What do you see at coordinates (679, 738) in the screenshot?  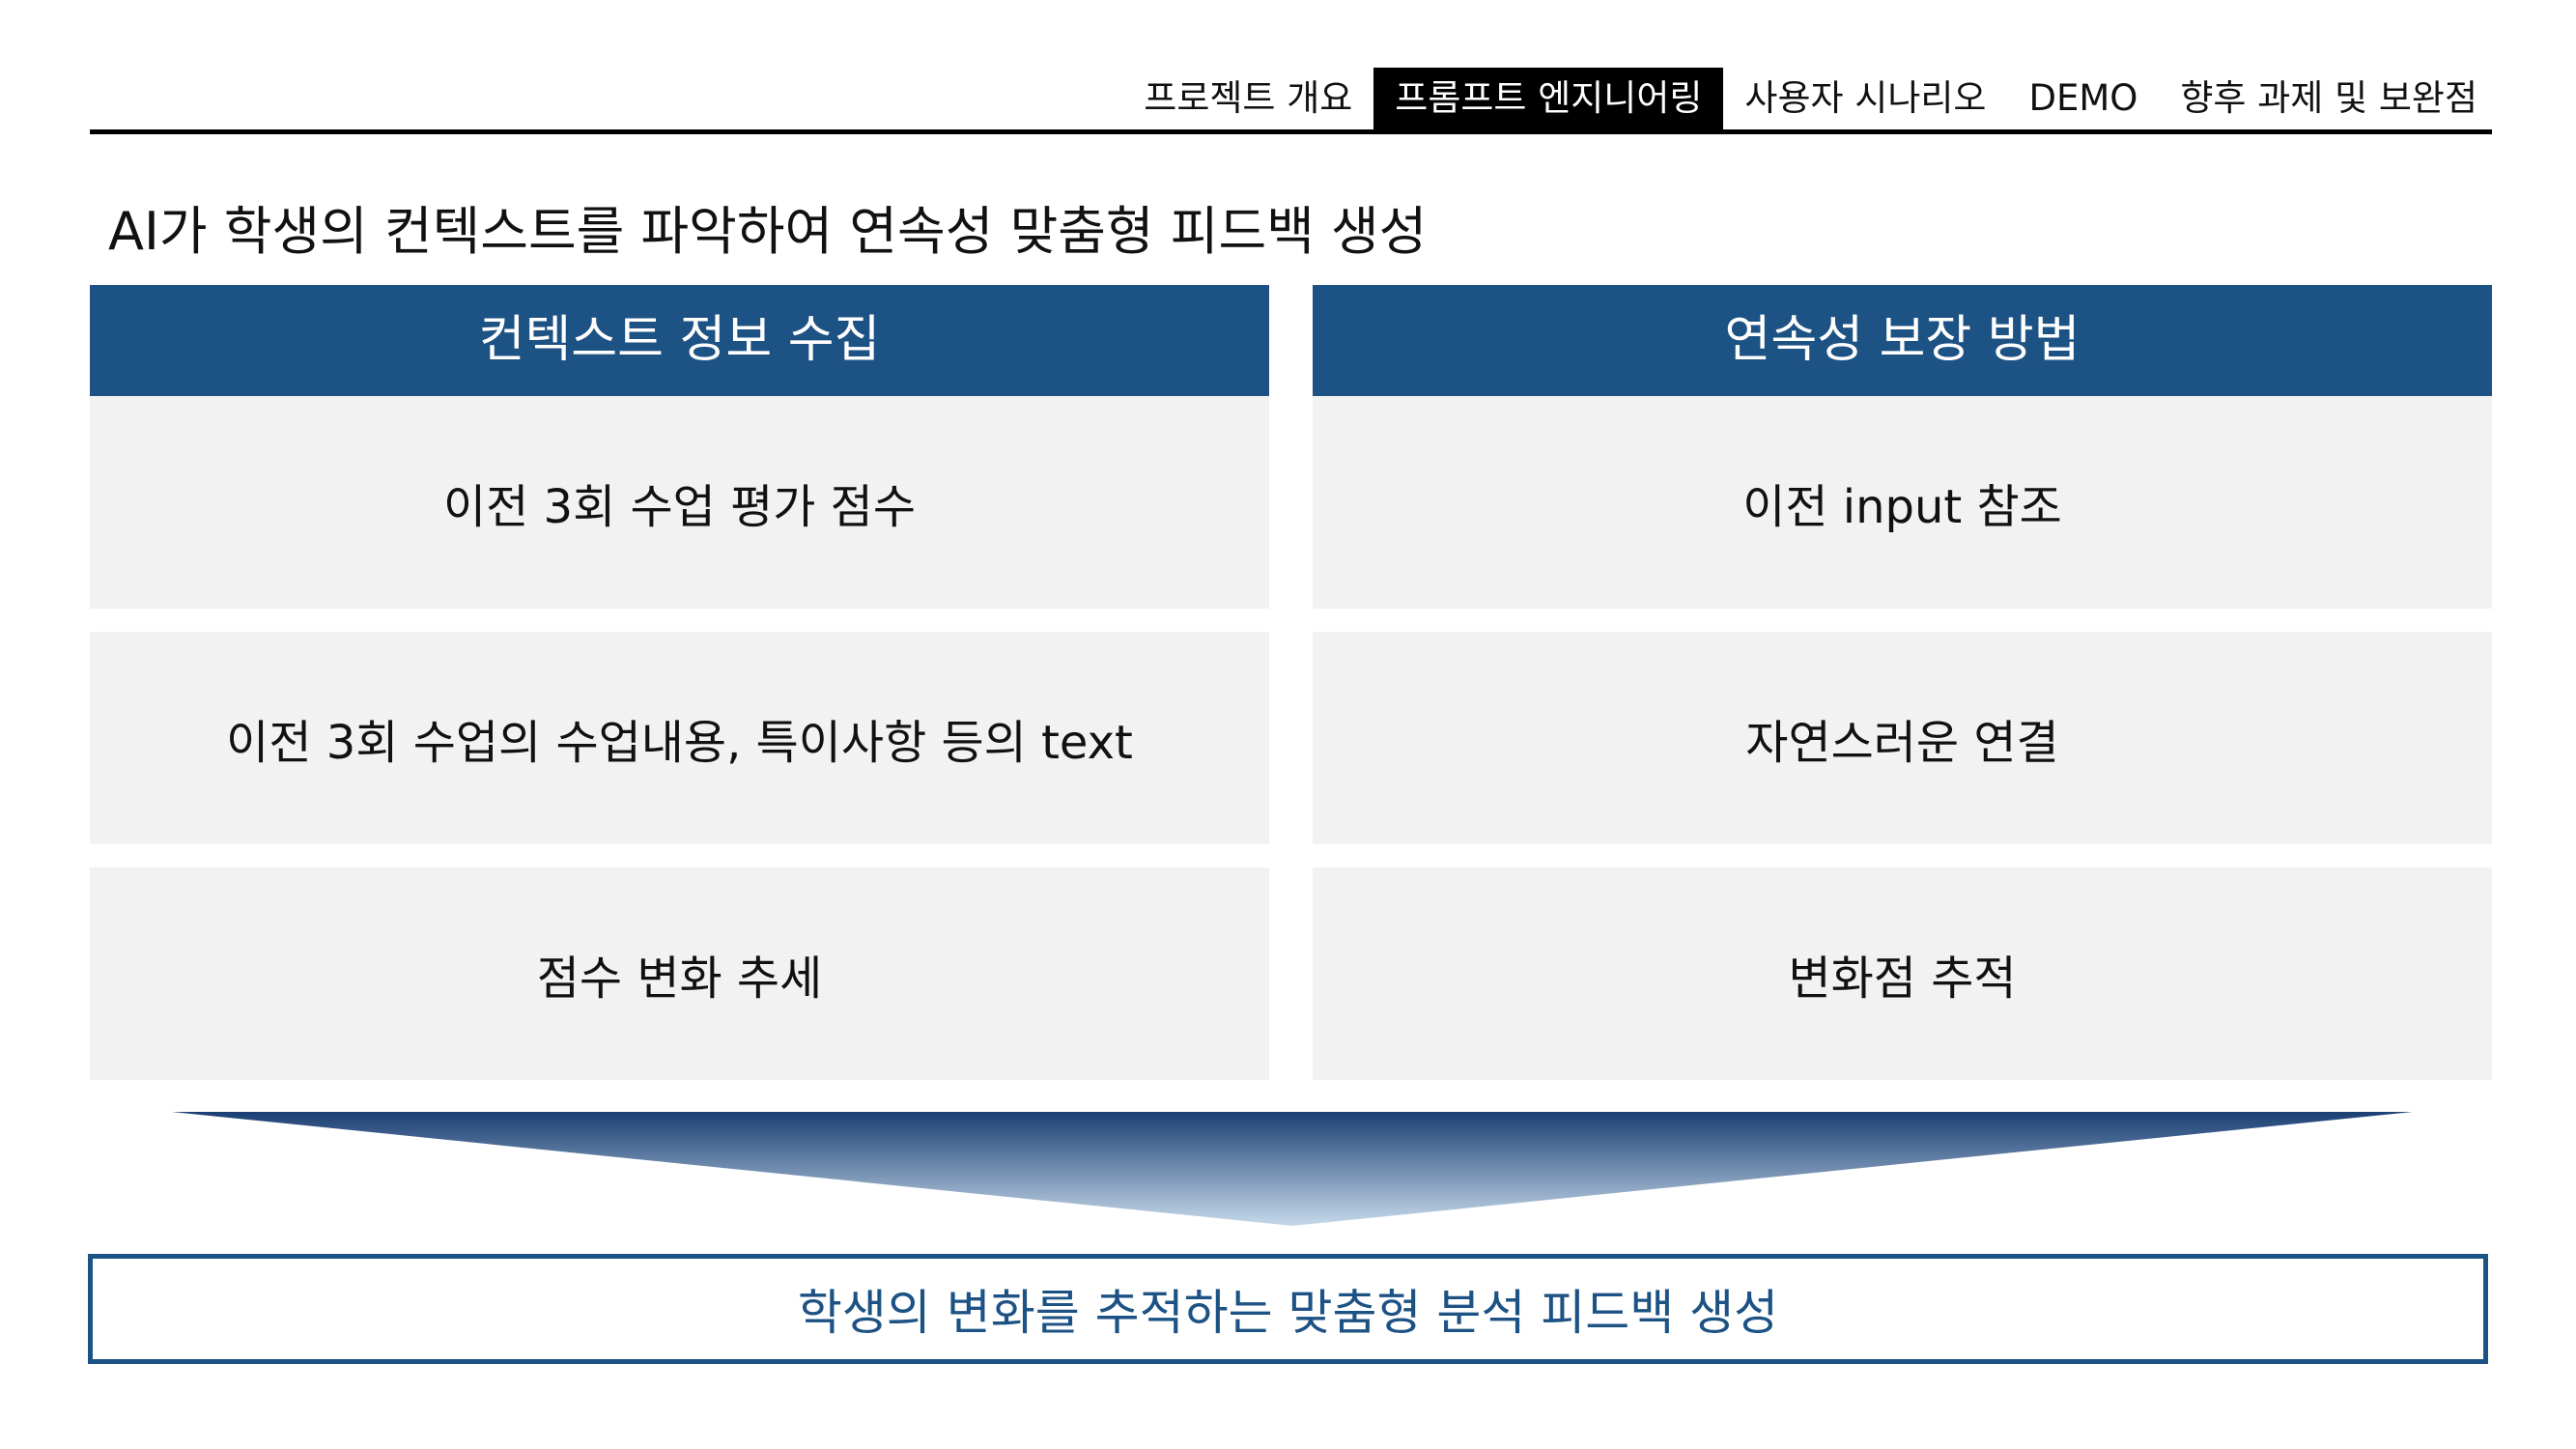 I see `context-item-notes: 이전 3회 수업의 수업내용, 특이사항 등의 text` at bounding box center [679, 738].